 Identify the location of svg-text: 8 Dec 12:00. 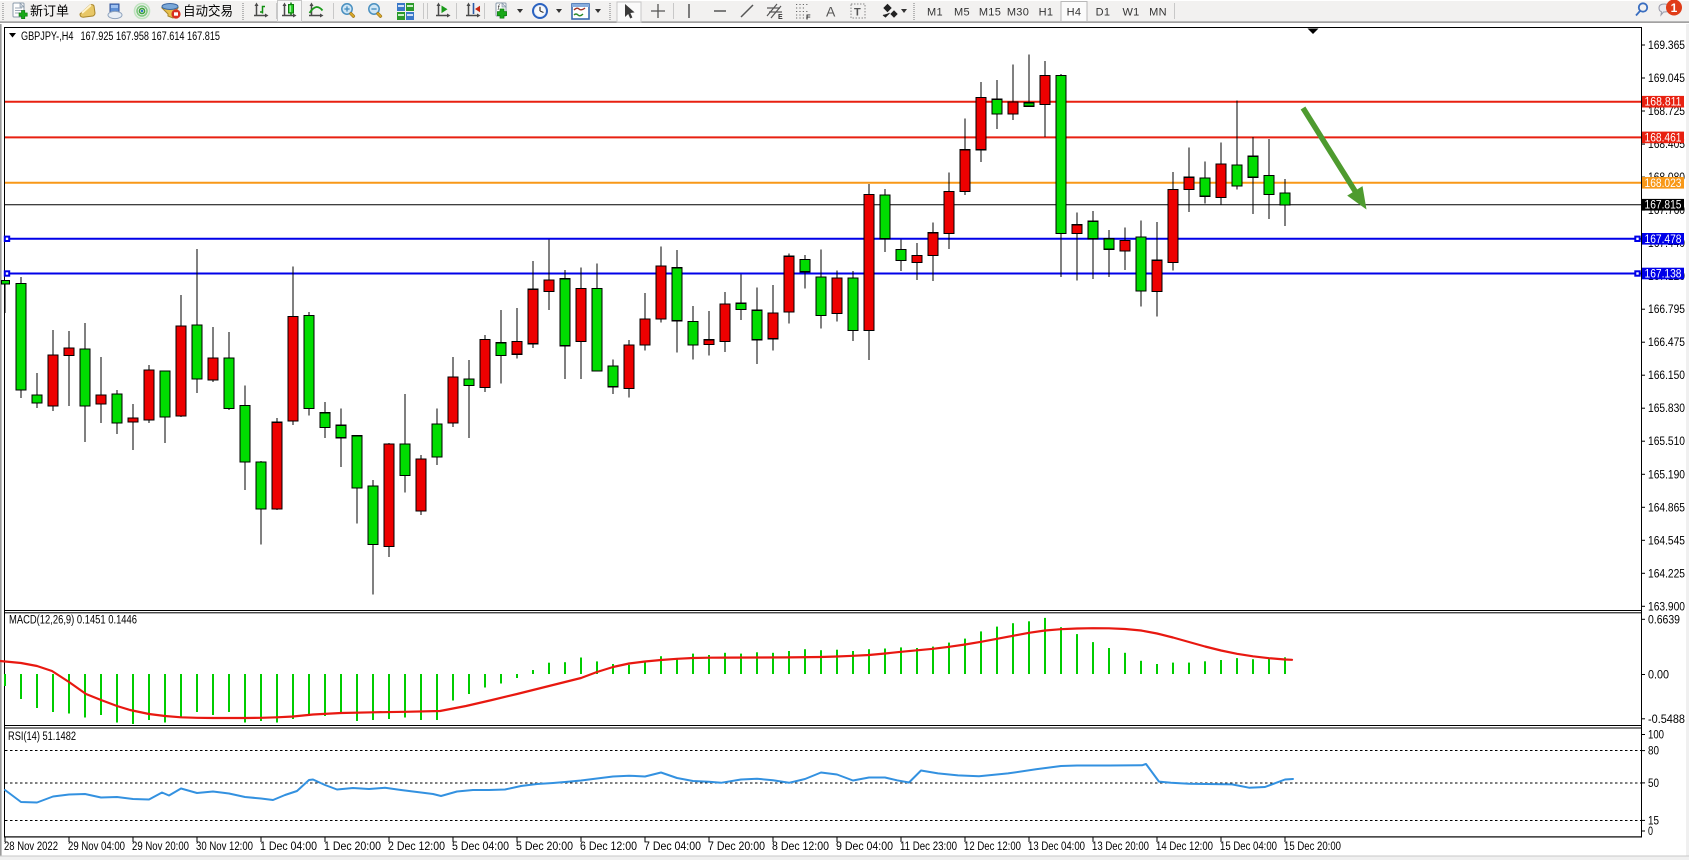
(800, 847).